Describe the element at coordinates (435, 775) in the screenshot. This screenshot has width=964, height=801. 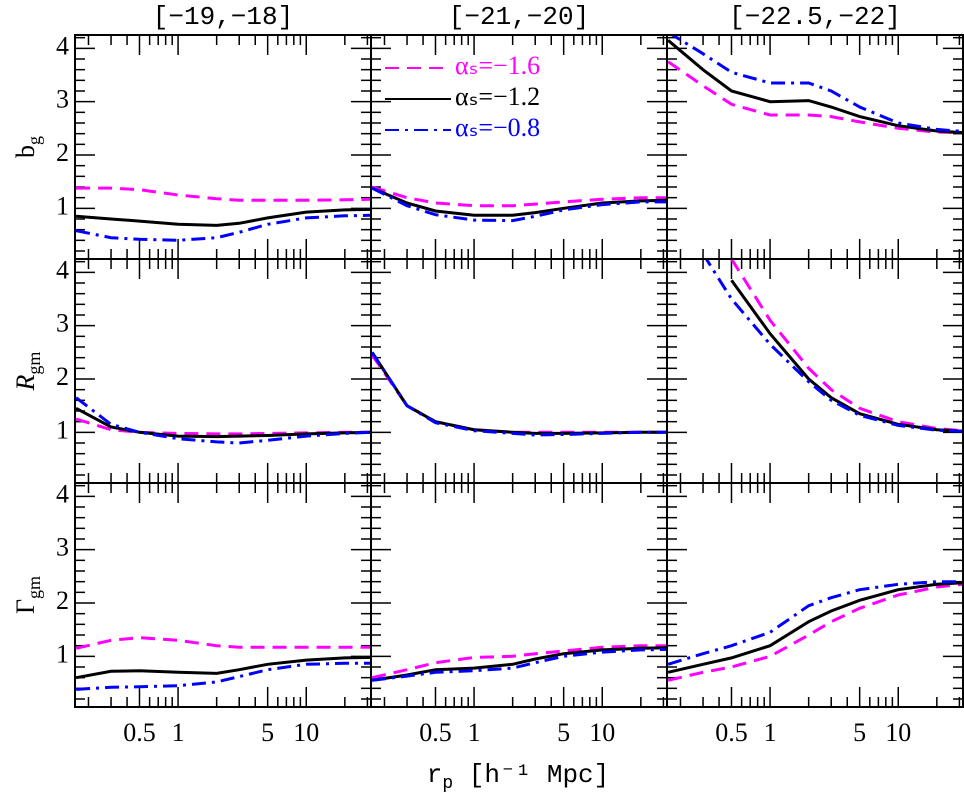
I see `x-label-main: r` at that location.